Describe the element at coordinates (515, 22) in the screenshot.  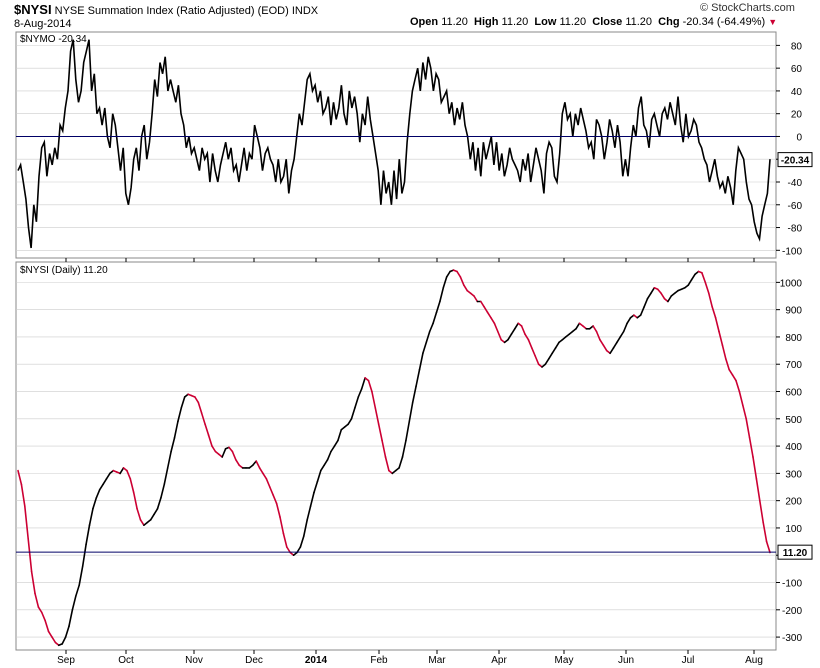
I see `high-value: 11.20` at that location.